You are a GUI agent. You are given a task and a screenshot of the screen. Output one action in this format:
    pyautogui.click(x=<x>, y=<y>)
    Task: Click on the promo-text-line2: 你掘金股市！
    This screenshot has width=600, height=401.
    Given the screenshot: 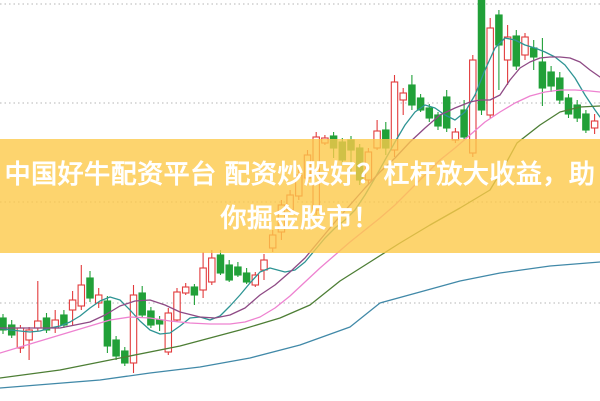 What is the action you would take?
    pyautogui.click(x=300, y=218)
    